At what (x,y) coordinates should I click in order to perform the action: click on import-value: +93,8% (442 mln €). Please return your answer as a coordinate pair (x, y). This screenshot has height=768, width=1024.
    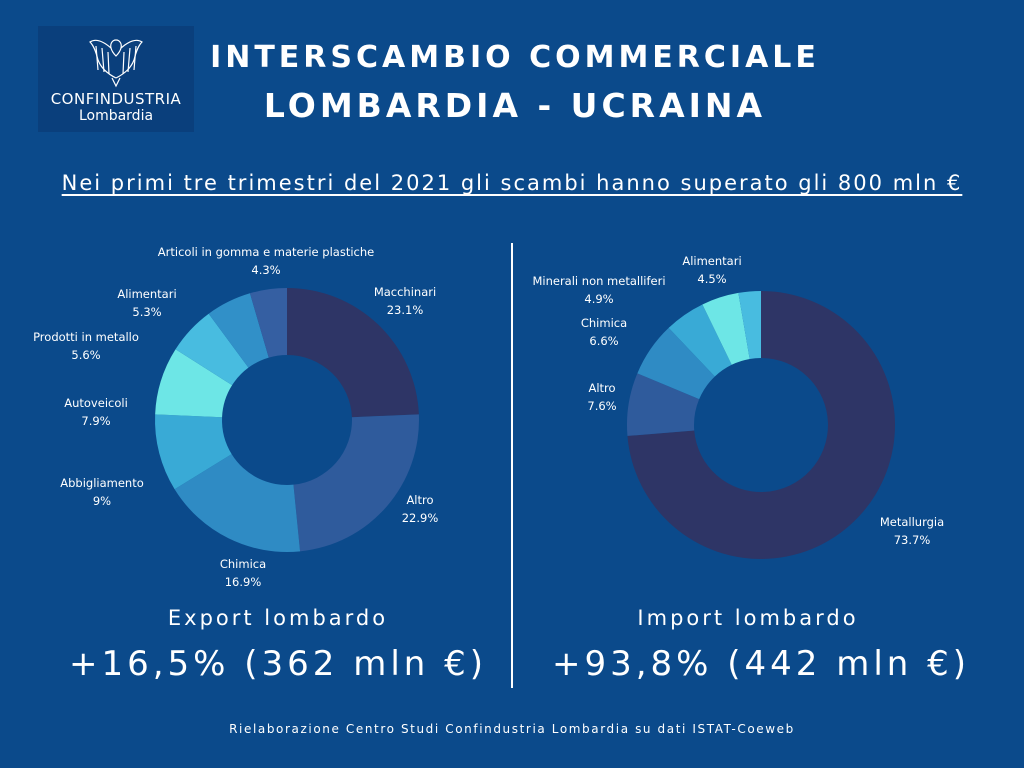
    Looking at the image, I should click on (761, 664).